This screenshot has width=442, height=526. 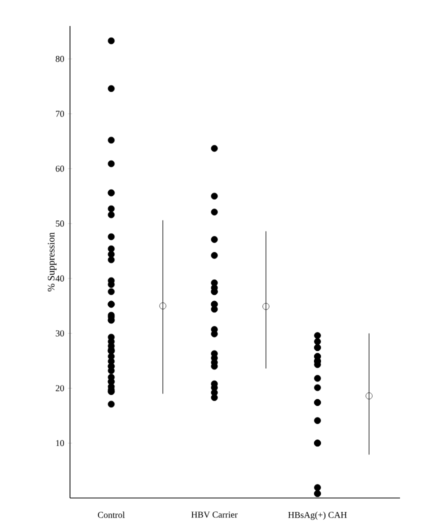 What do you see at coordinates (60, 388) in the screenshot?
I see `y-tick-label: 20` at bounding box center [60, 388].